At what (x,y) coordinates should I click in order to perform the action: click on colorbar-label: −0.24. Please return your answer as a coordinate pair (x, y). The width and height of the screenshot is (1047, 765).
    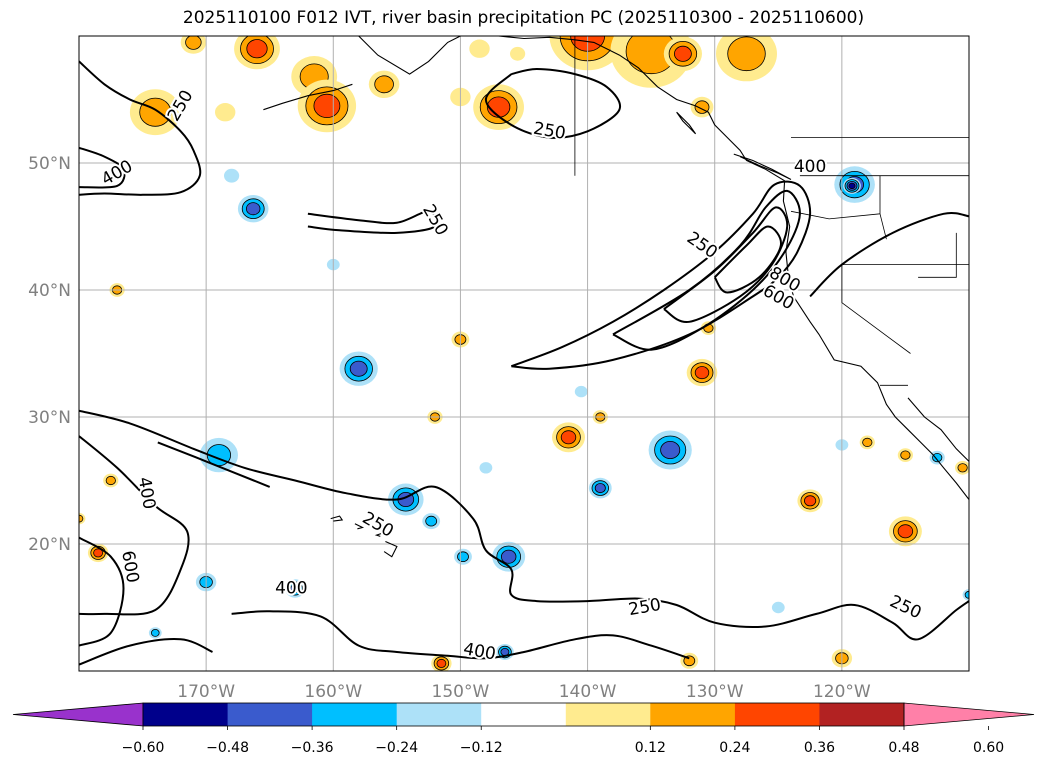
    Looking at the image, I should click on (396, 748).